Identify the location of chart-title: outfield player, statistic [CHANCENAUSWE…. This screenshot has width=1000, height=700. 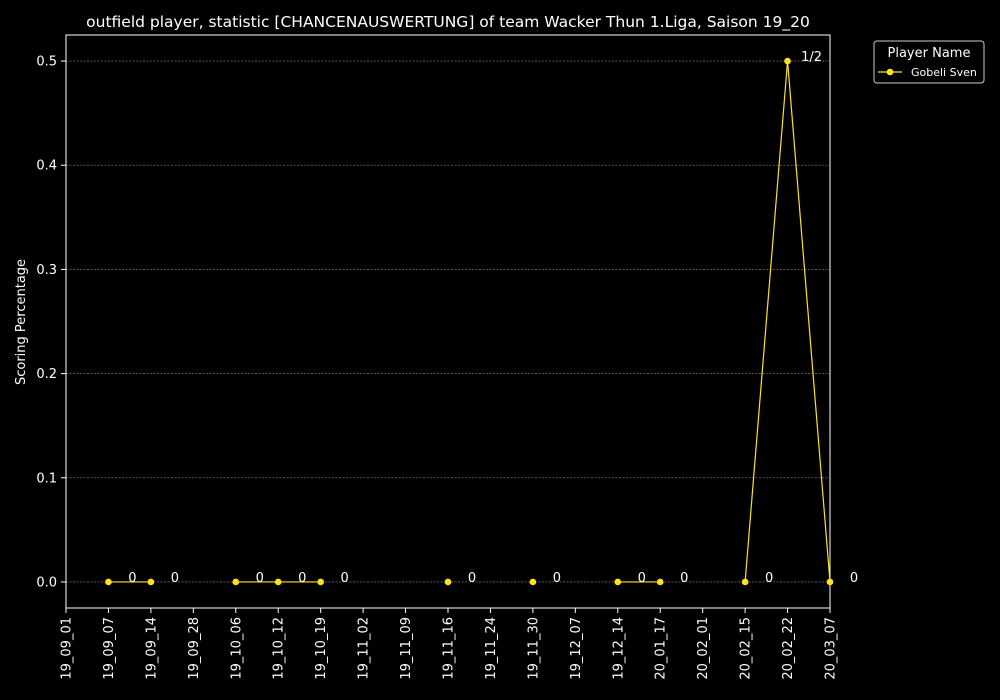
(448, 22).